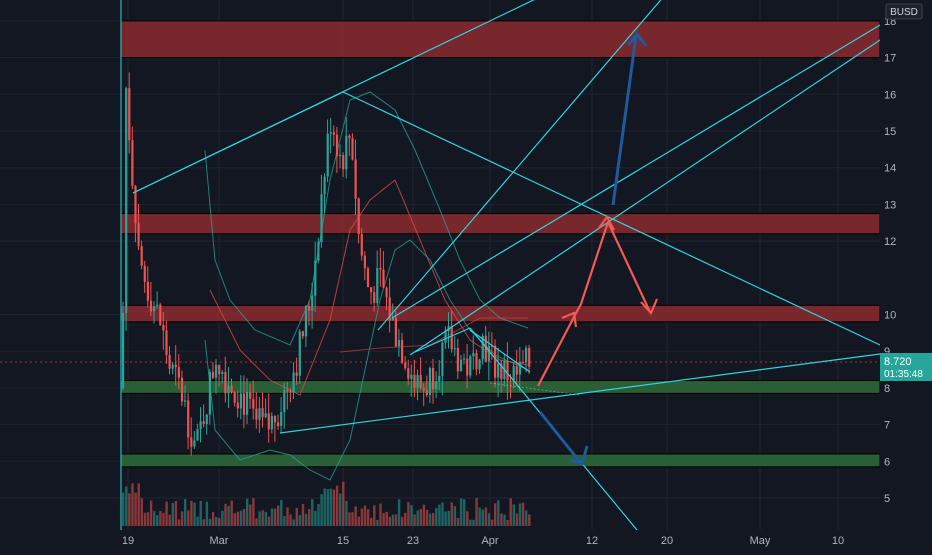 This screenshot has width=932, height=555. Describe the element at coordinates (887, 426) in the screenshot. I see `y-tick-label: 7` at that location.